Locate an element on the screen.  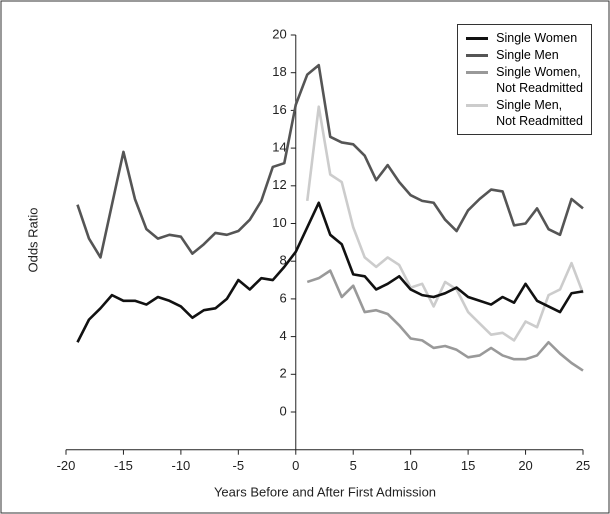
y-tick-label: 18 is located at coordinates (279, 71).